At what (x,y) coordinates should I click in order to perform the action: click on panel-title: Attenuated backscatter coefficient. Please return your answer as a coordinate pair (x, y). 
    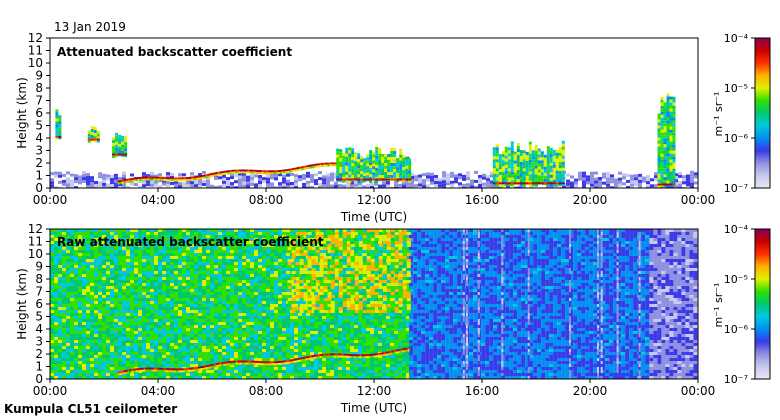
    Looking at the image, I should click on (174, 52).